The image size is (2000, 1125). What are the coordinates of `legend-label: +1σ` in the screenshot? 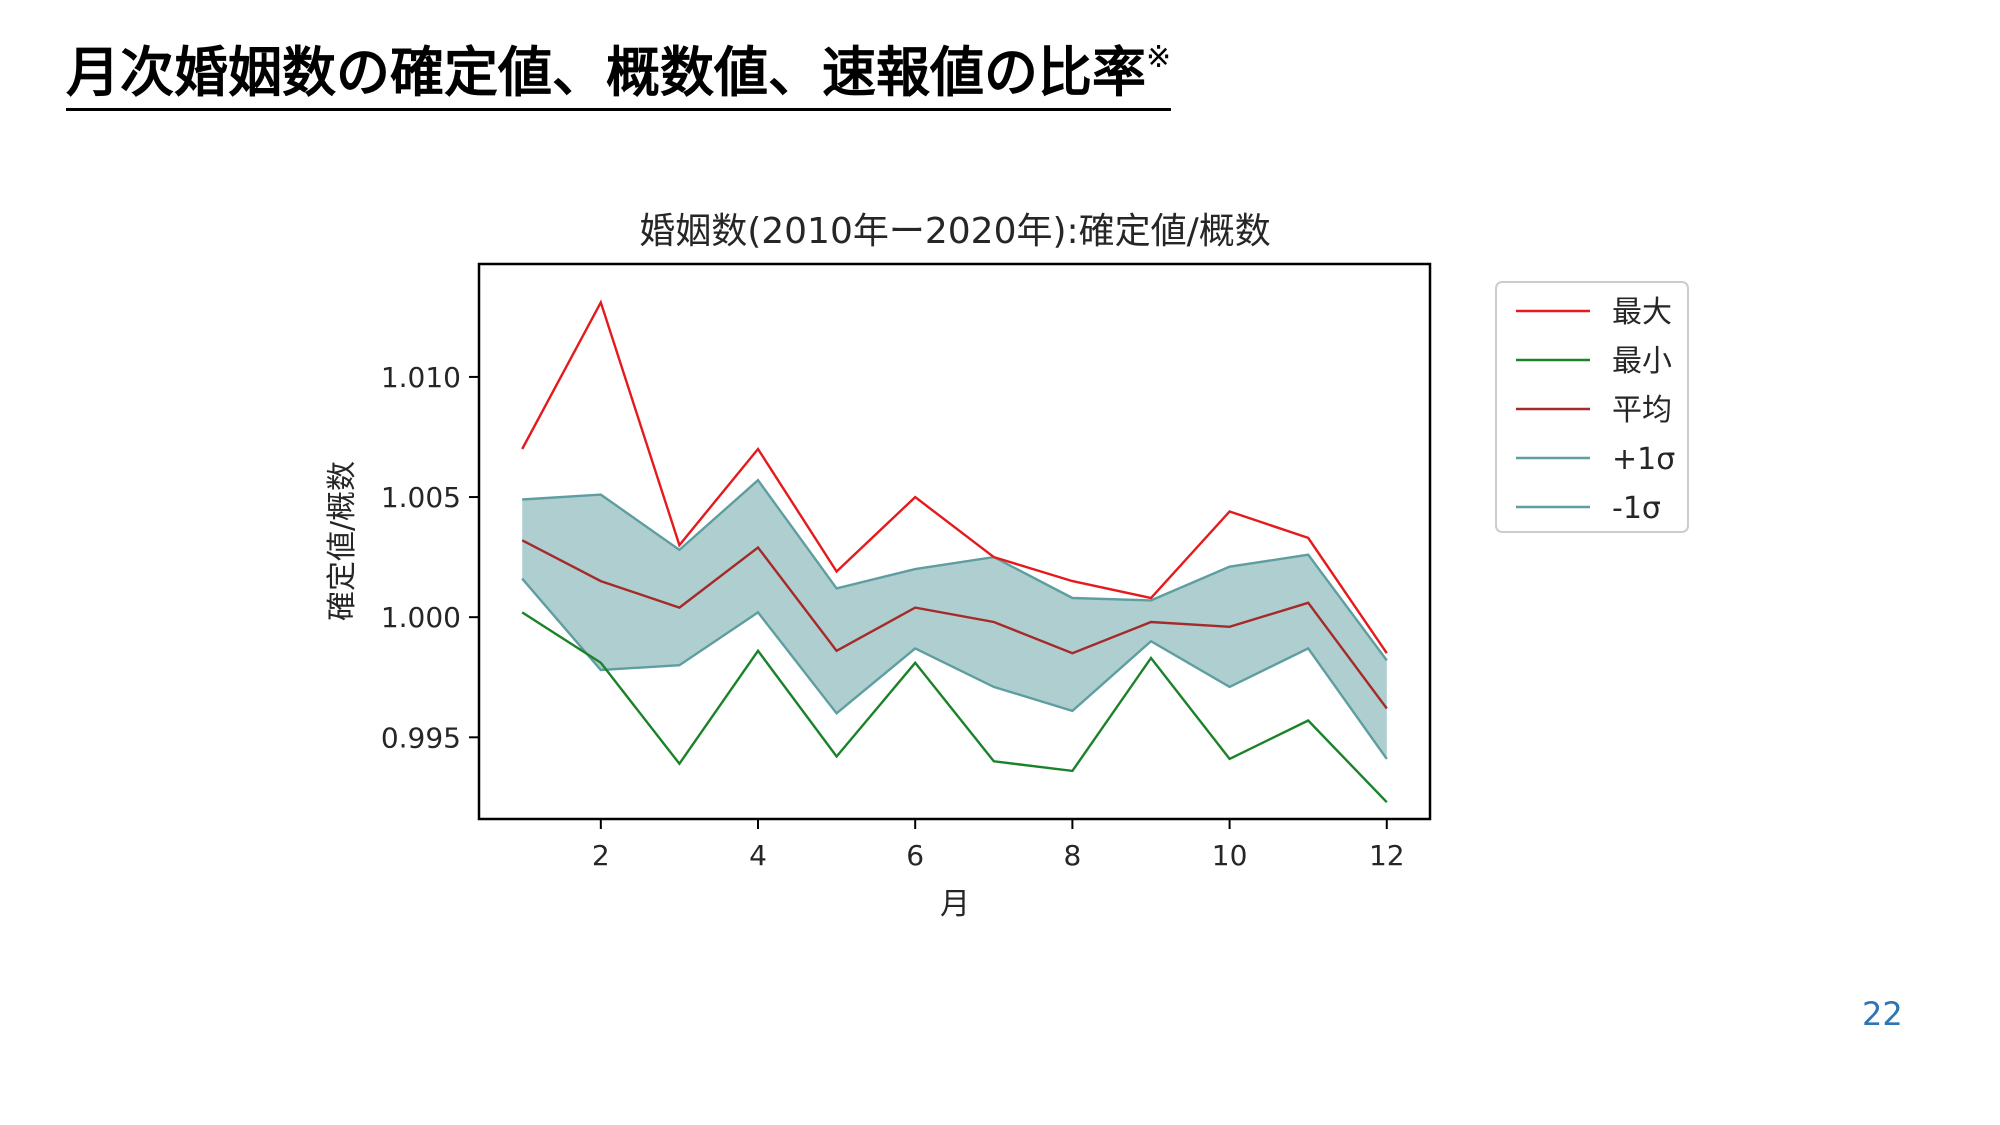 It's located at (1643, 459).